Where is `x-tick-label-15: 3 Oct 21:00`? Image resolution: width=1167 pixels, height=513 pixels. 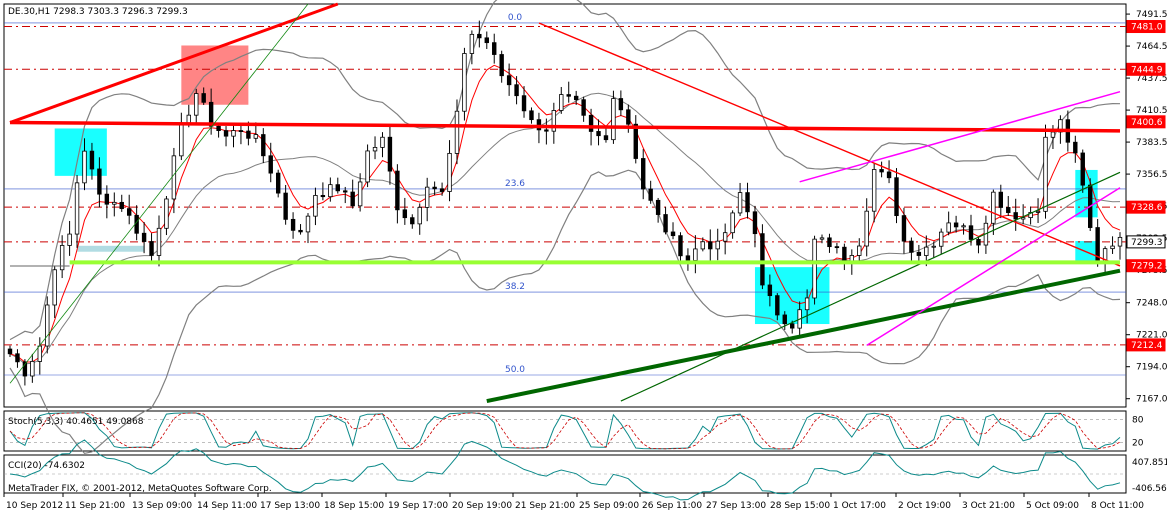 x-tick-label-15: 3 Oct 21:00 is located at coordinates (988, 506).